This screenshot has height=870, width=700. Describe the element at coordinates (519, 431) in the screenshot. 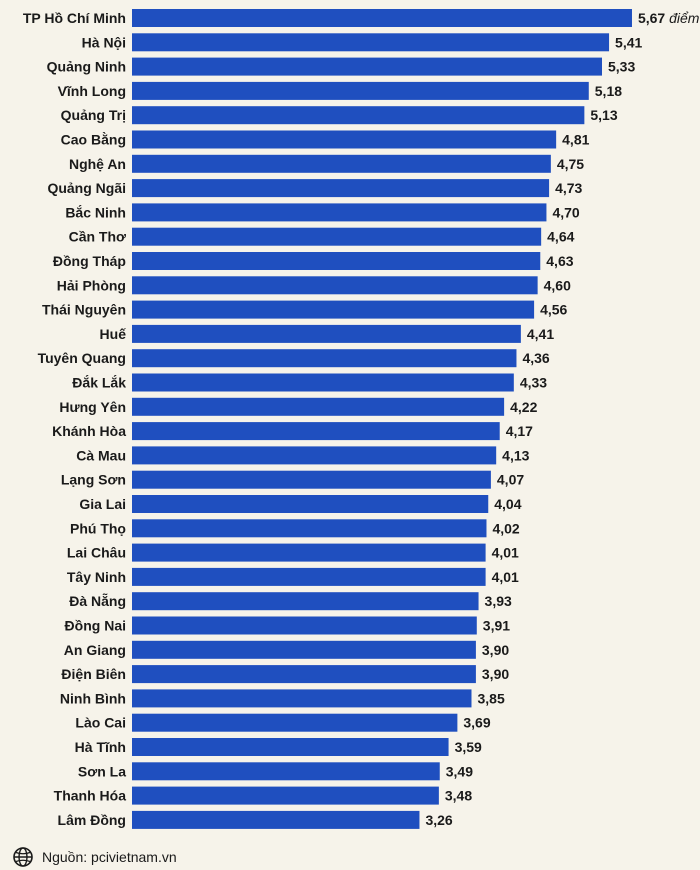

I see `value-label: 4,17` at that location.